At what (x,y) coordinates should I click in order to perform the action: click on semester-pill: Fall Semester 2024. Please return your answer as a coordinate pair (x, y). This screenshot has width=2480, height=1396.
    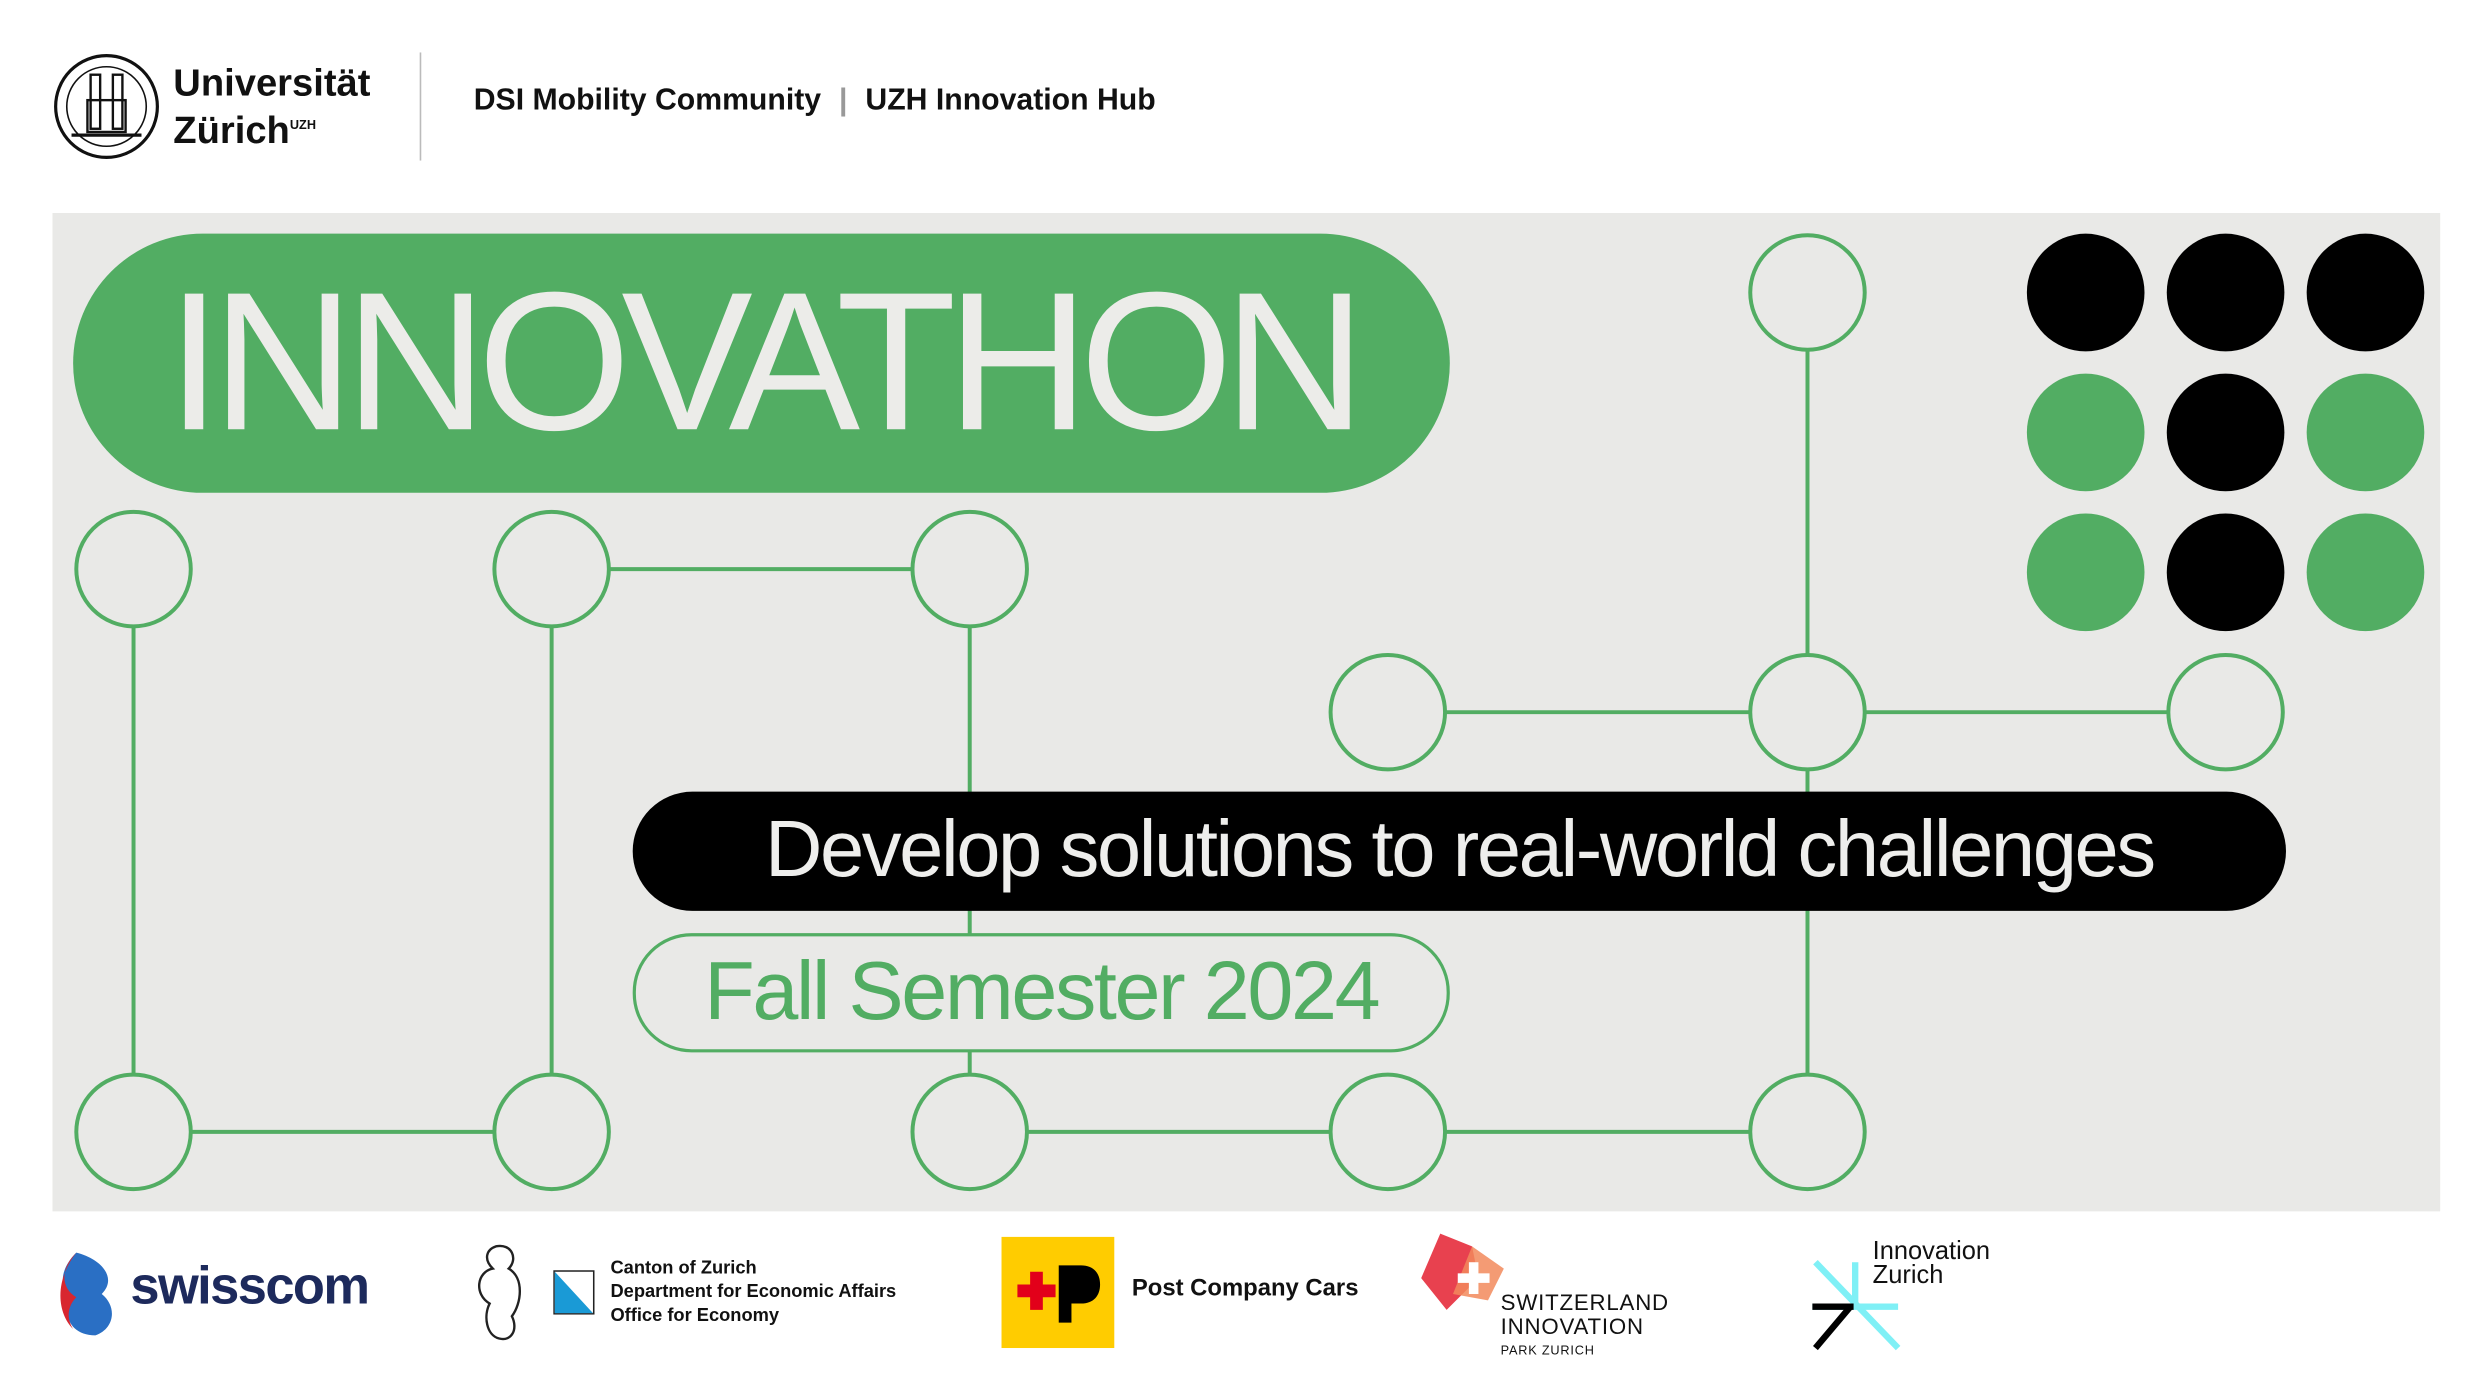
    Looking at the image, I should click on (1041, 993).